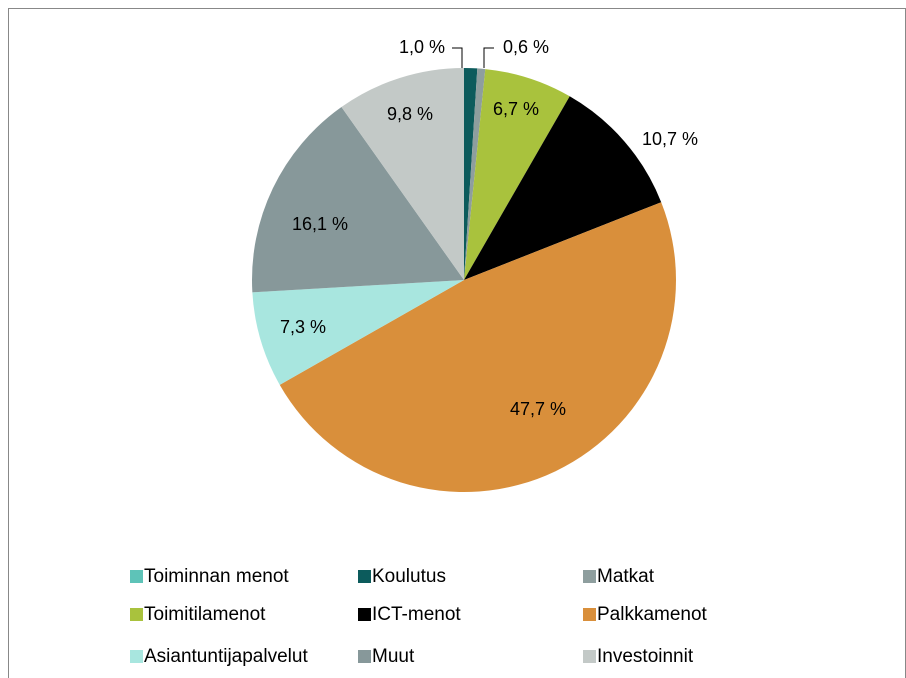 The width and height of the screenshot is (906, 678). I want to click on legend-label: Toimitilamenot, so click(205, 614).